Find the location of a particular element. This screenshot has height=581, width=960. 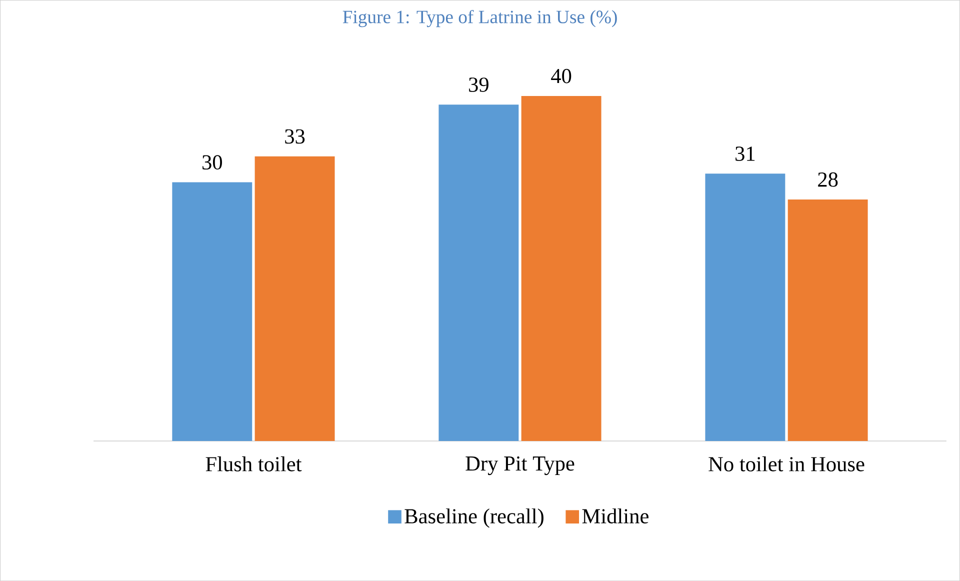

x-tick-label: Flush toilet is located at coordinates (254, 464).